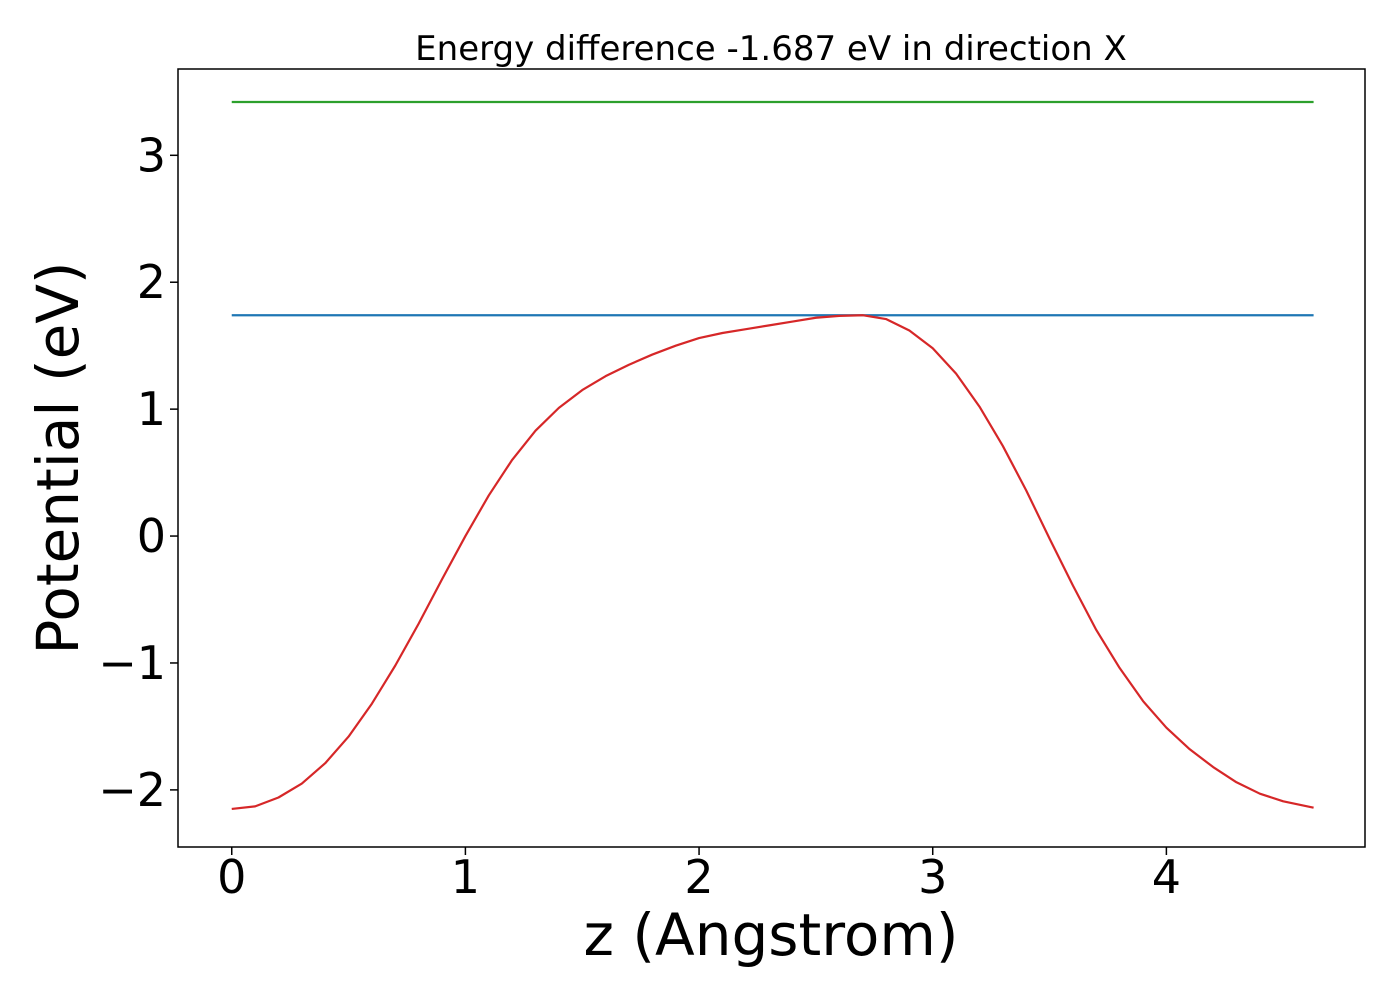  I want to click on y-axis: −2 −1 0 1 2 3, so click(138, 472).